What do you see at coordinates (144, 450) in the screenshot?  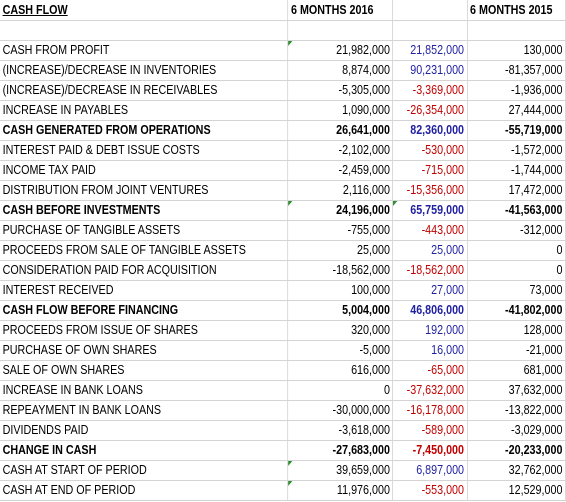 I see `row-label: CHANGE IN CASH` at bounding box center [144, 450].